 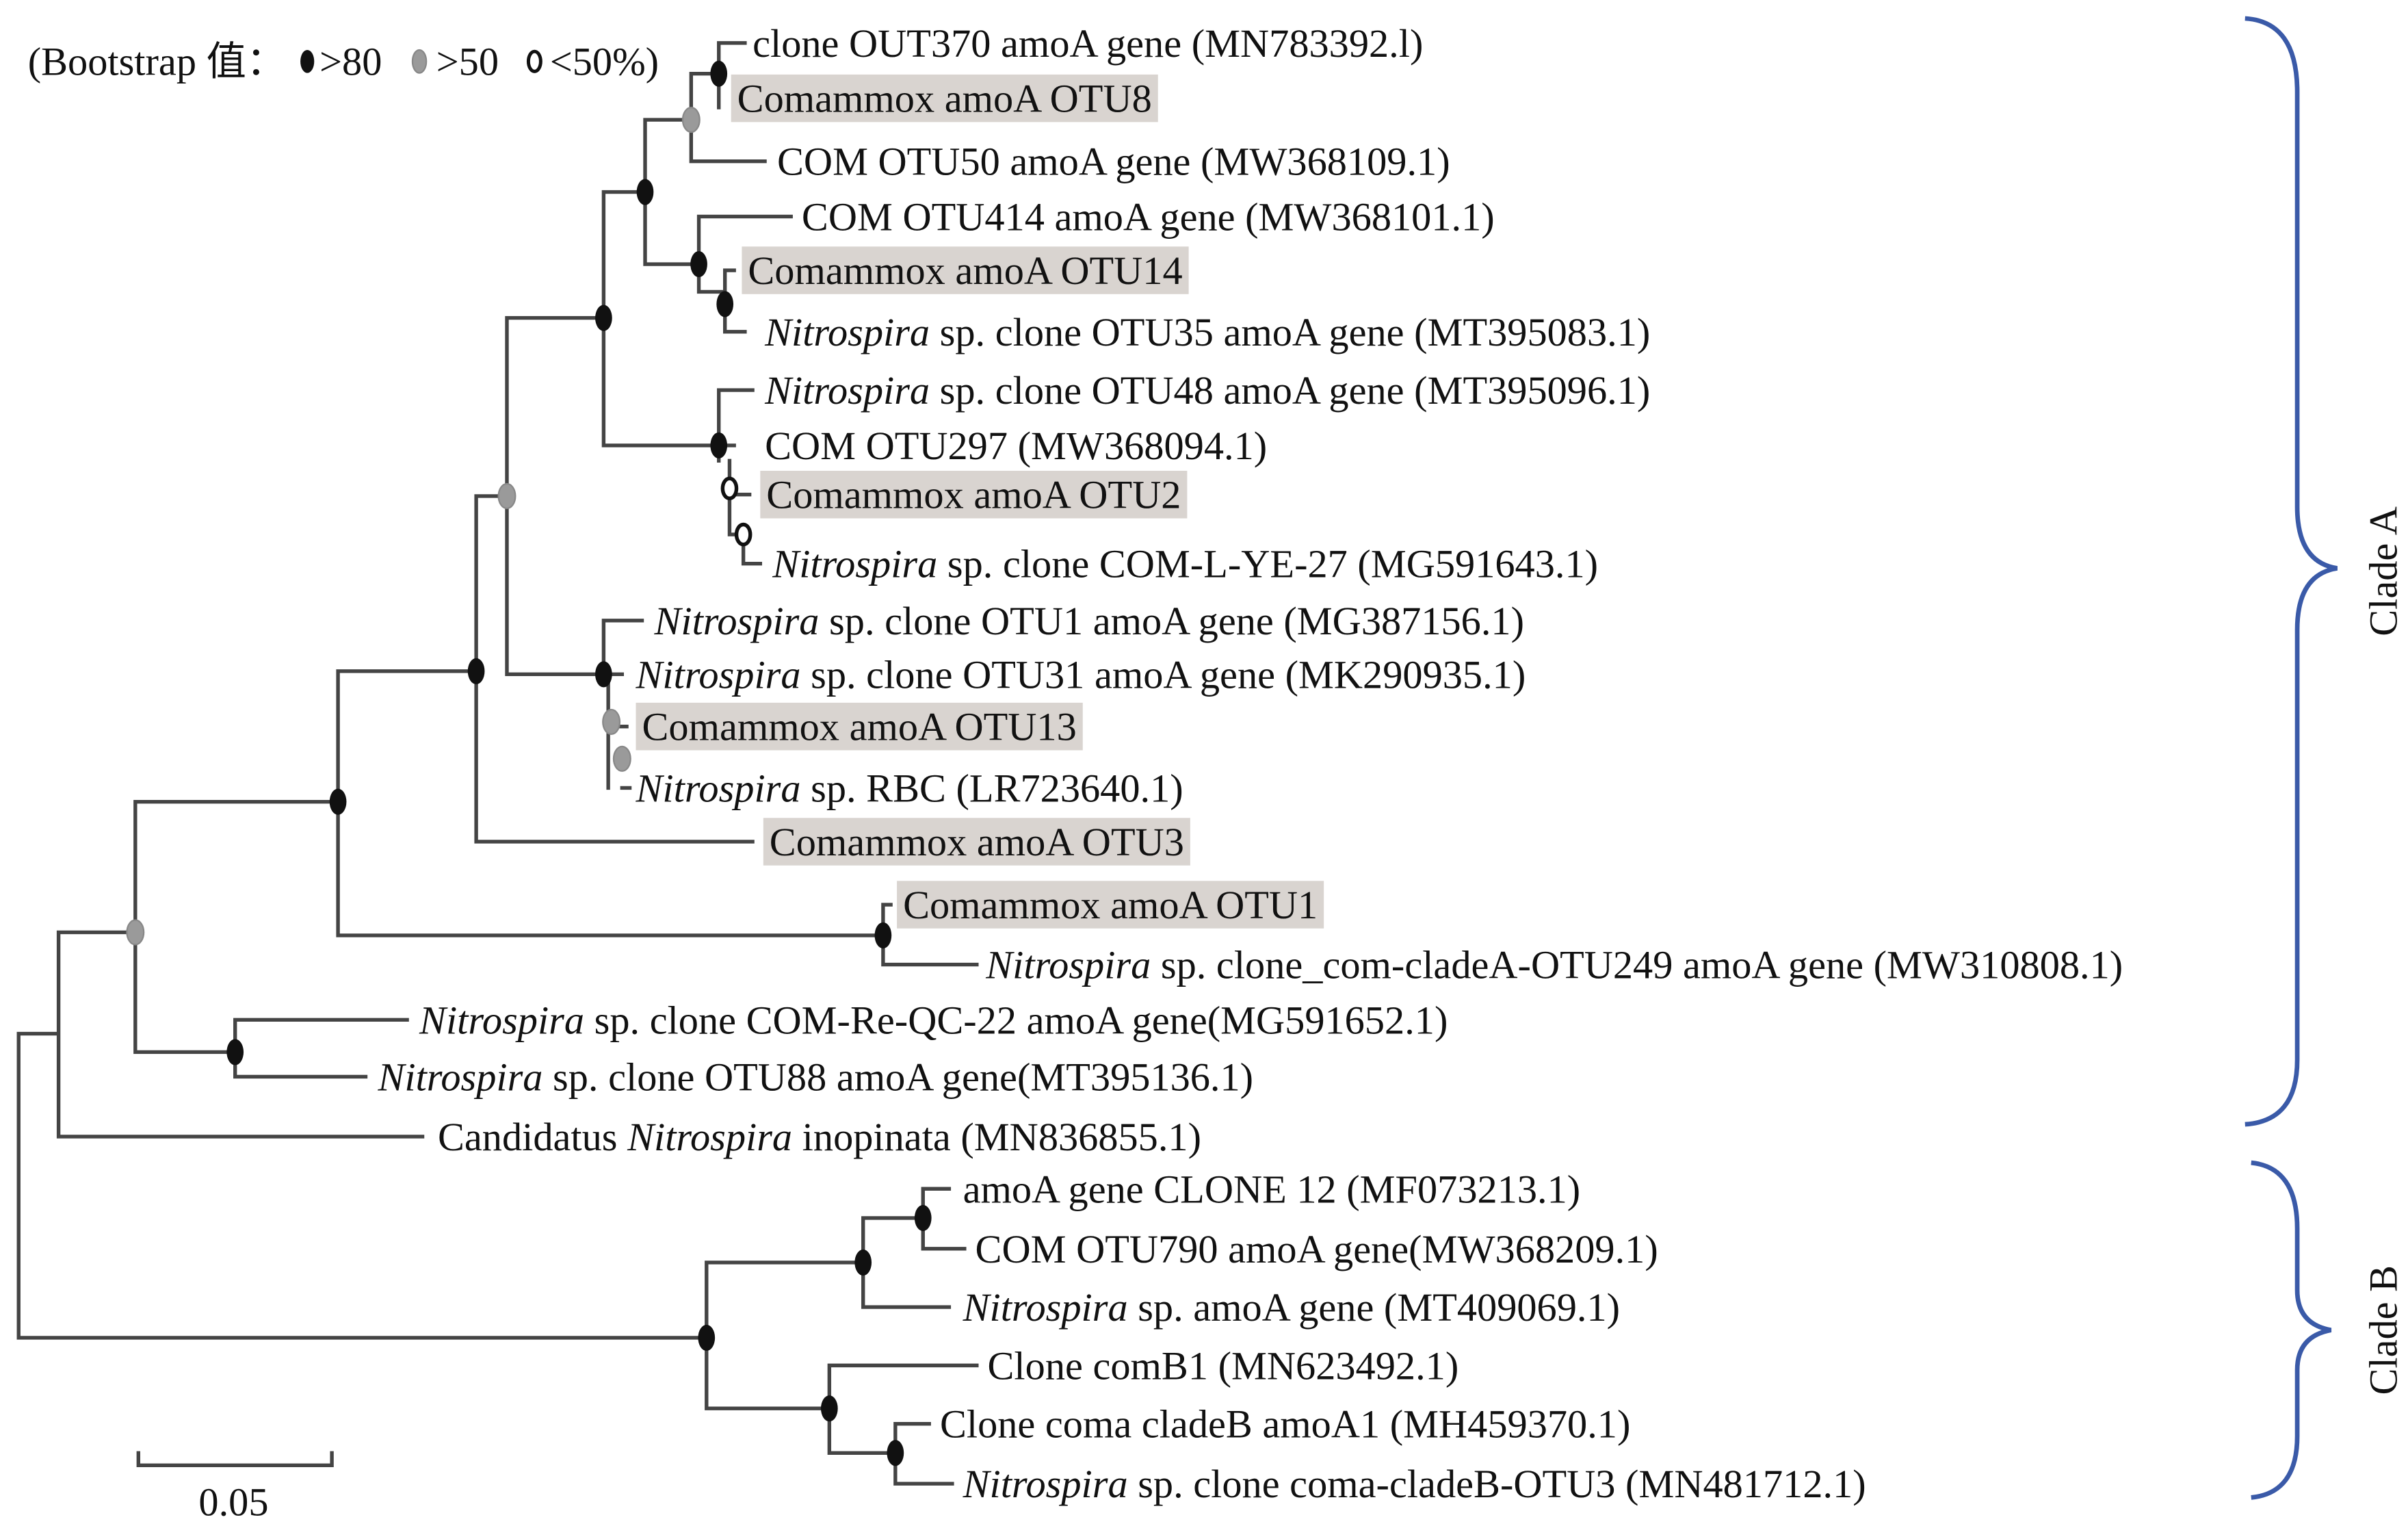 I want to click on leaf-text: clone OUT370 amoA gene (MN783392.l), so click(x=1087, y=43).